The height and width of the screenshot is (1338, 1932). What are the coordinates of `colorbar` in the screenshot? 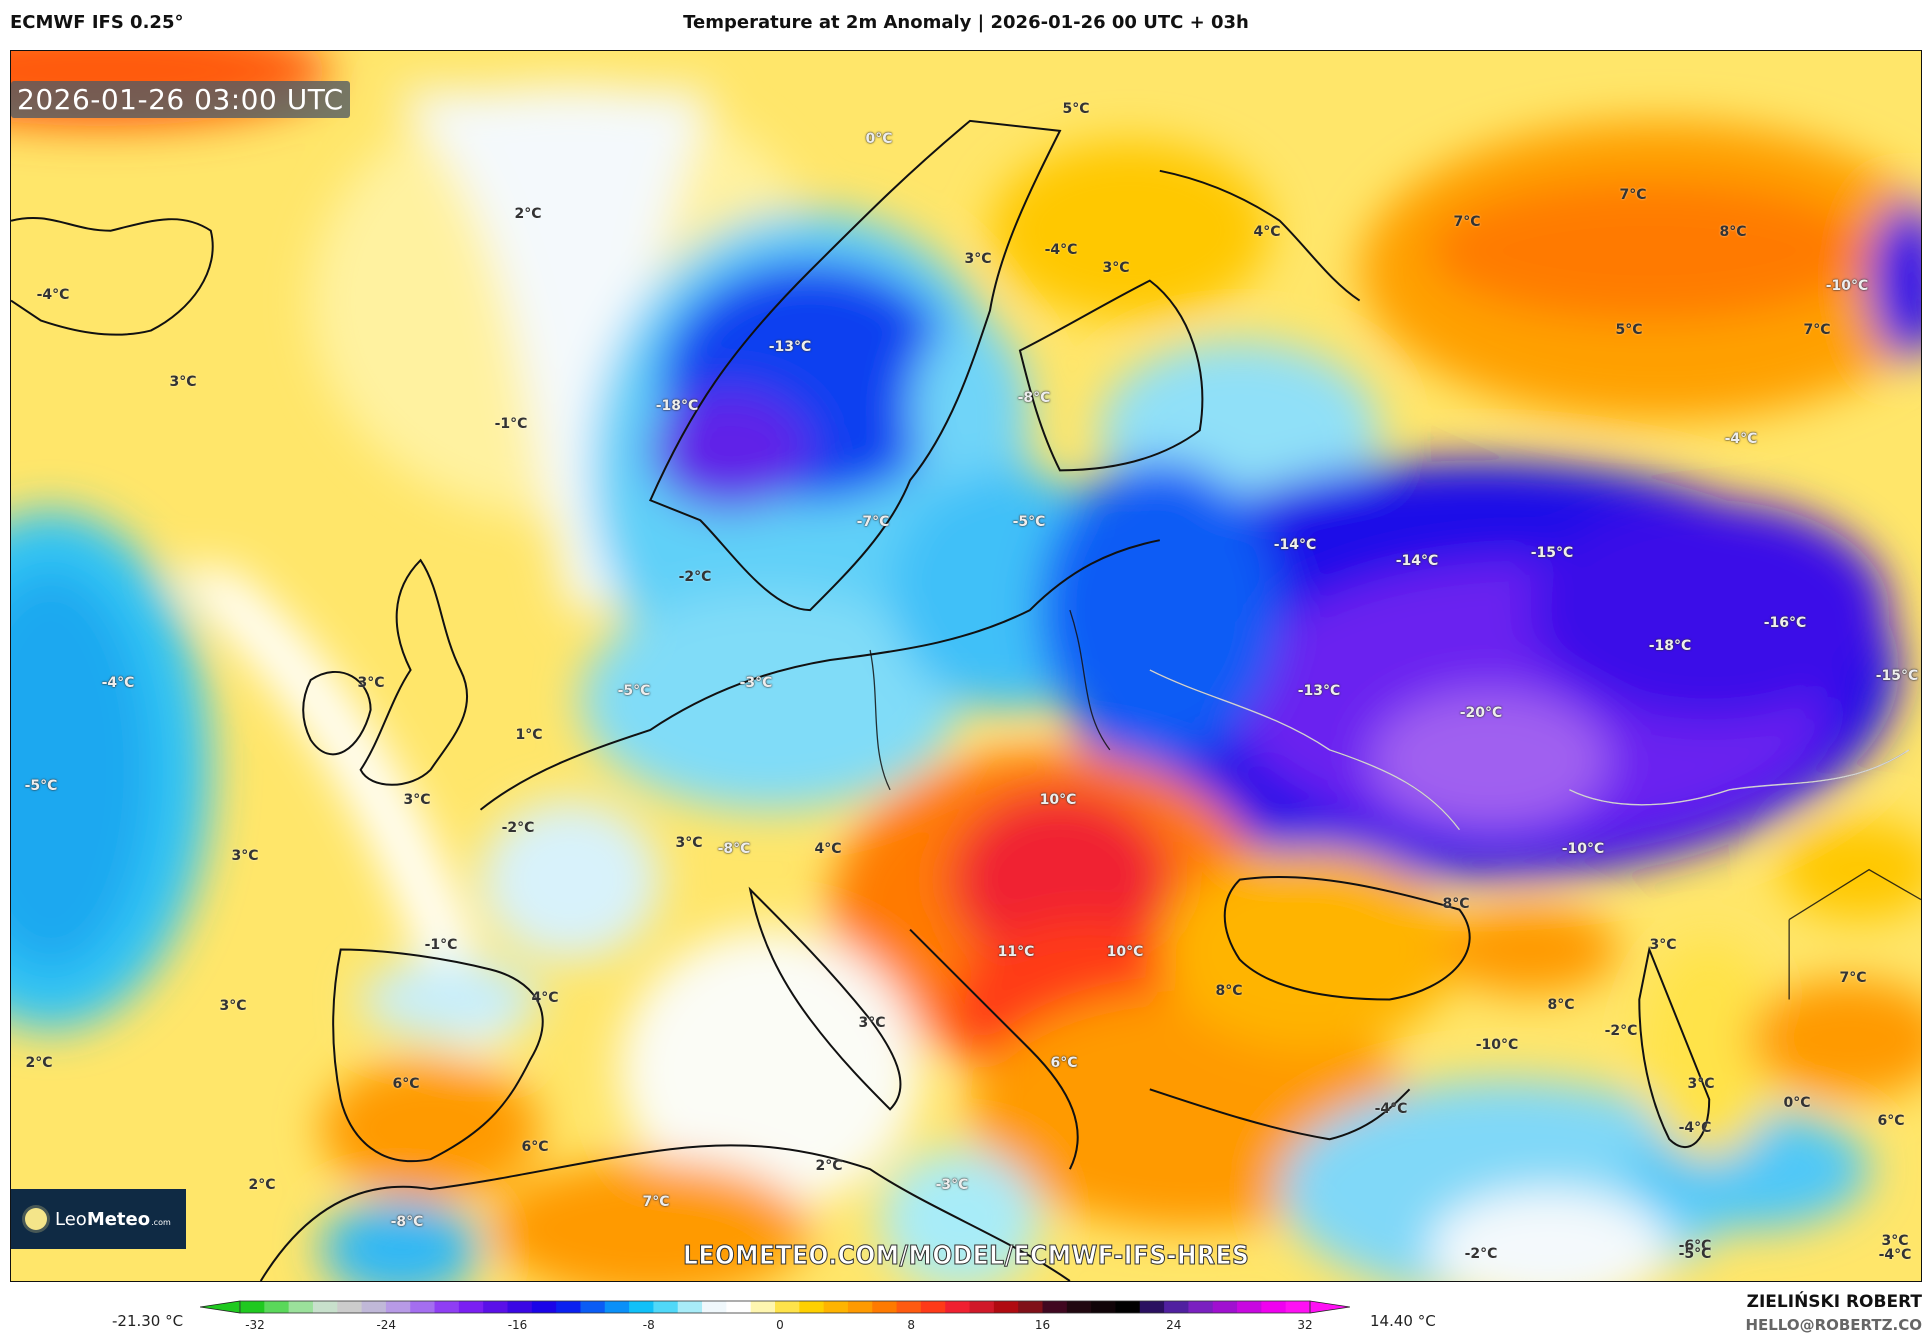 It's located at (775, 1307).